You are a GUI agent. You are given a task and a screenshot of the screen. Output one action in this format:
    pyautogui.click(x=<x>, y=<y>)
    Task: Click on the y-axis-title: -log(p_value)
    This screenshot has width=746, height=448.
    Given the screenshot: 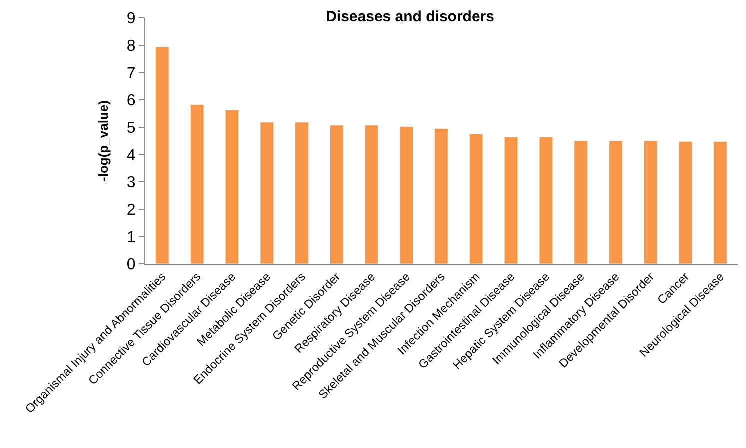 What is the action you would take?
    pyautogui.click(x=103, y=141)
    